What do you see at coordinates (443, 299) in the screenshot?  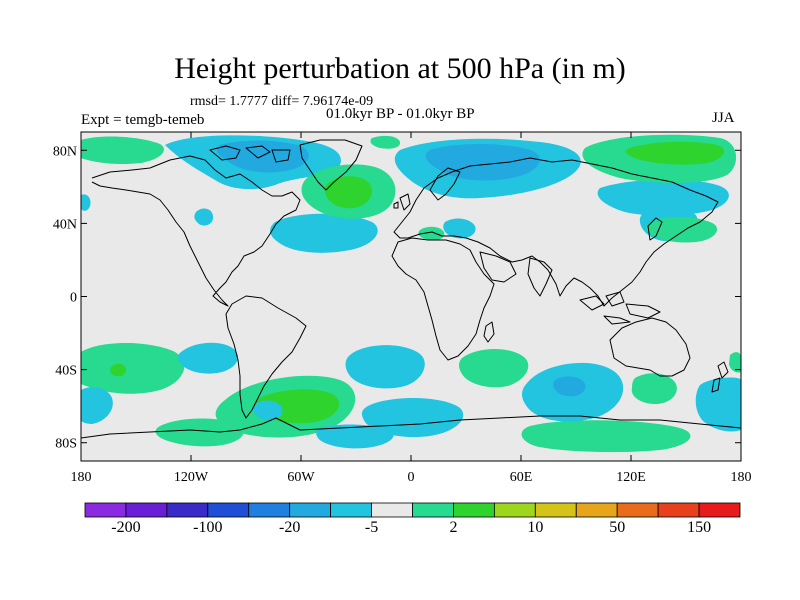 I see `coast-africa` at bounding box center [443, 299].